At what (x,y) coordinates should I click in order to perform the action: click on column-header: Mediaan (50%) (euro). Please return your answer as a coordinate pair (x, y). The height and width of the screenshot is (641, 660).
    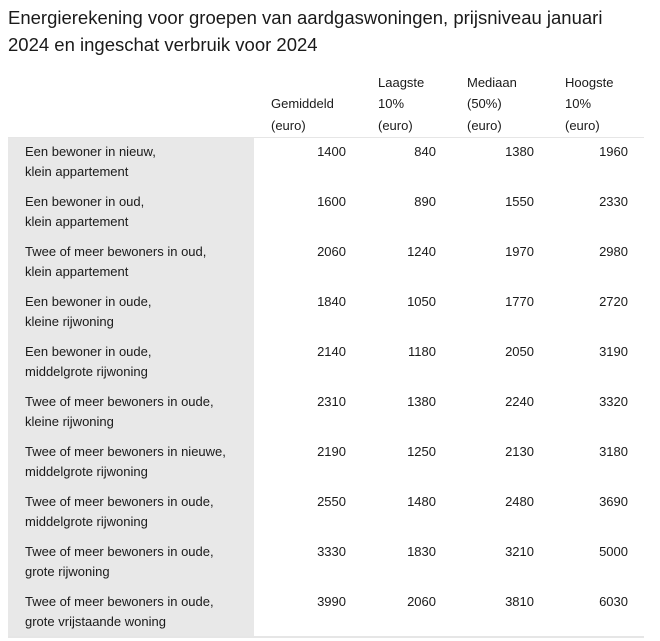
    Looking at the image, I should click on (492, 105).